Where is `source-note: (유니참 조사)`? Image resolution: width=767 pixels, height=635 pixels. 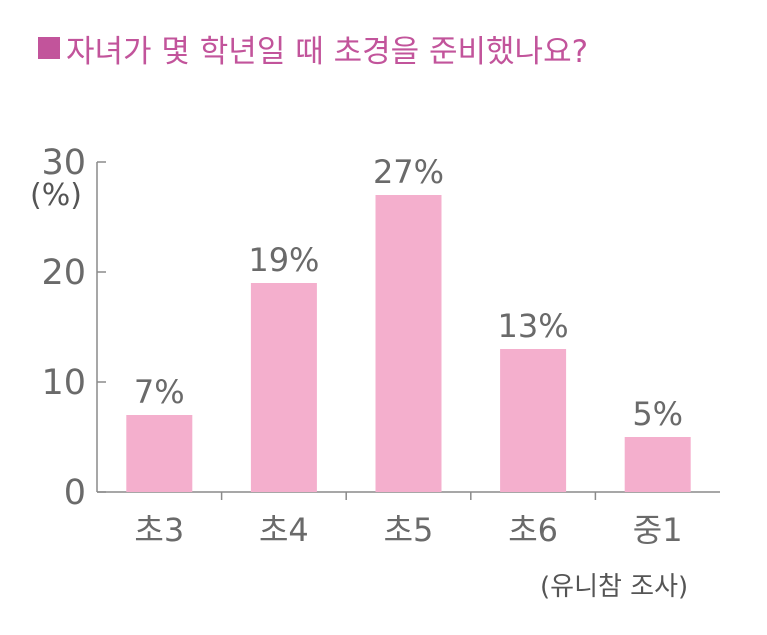 source-note: (유니참 조사) is located at coordinates (614, 587).